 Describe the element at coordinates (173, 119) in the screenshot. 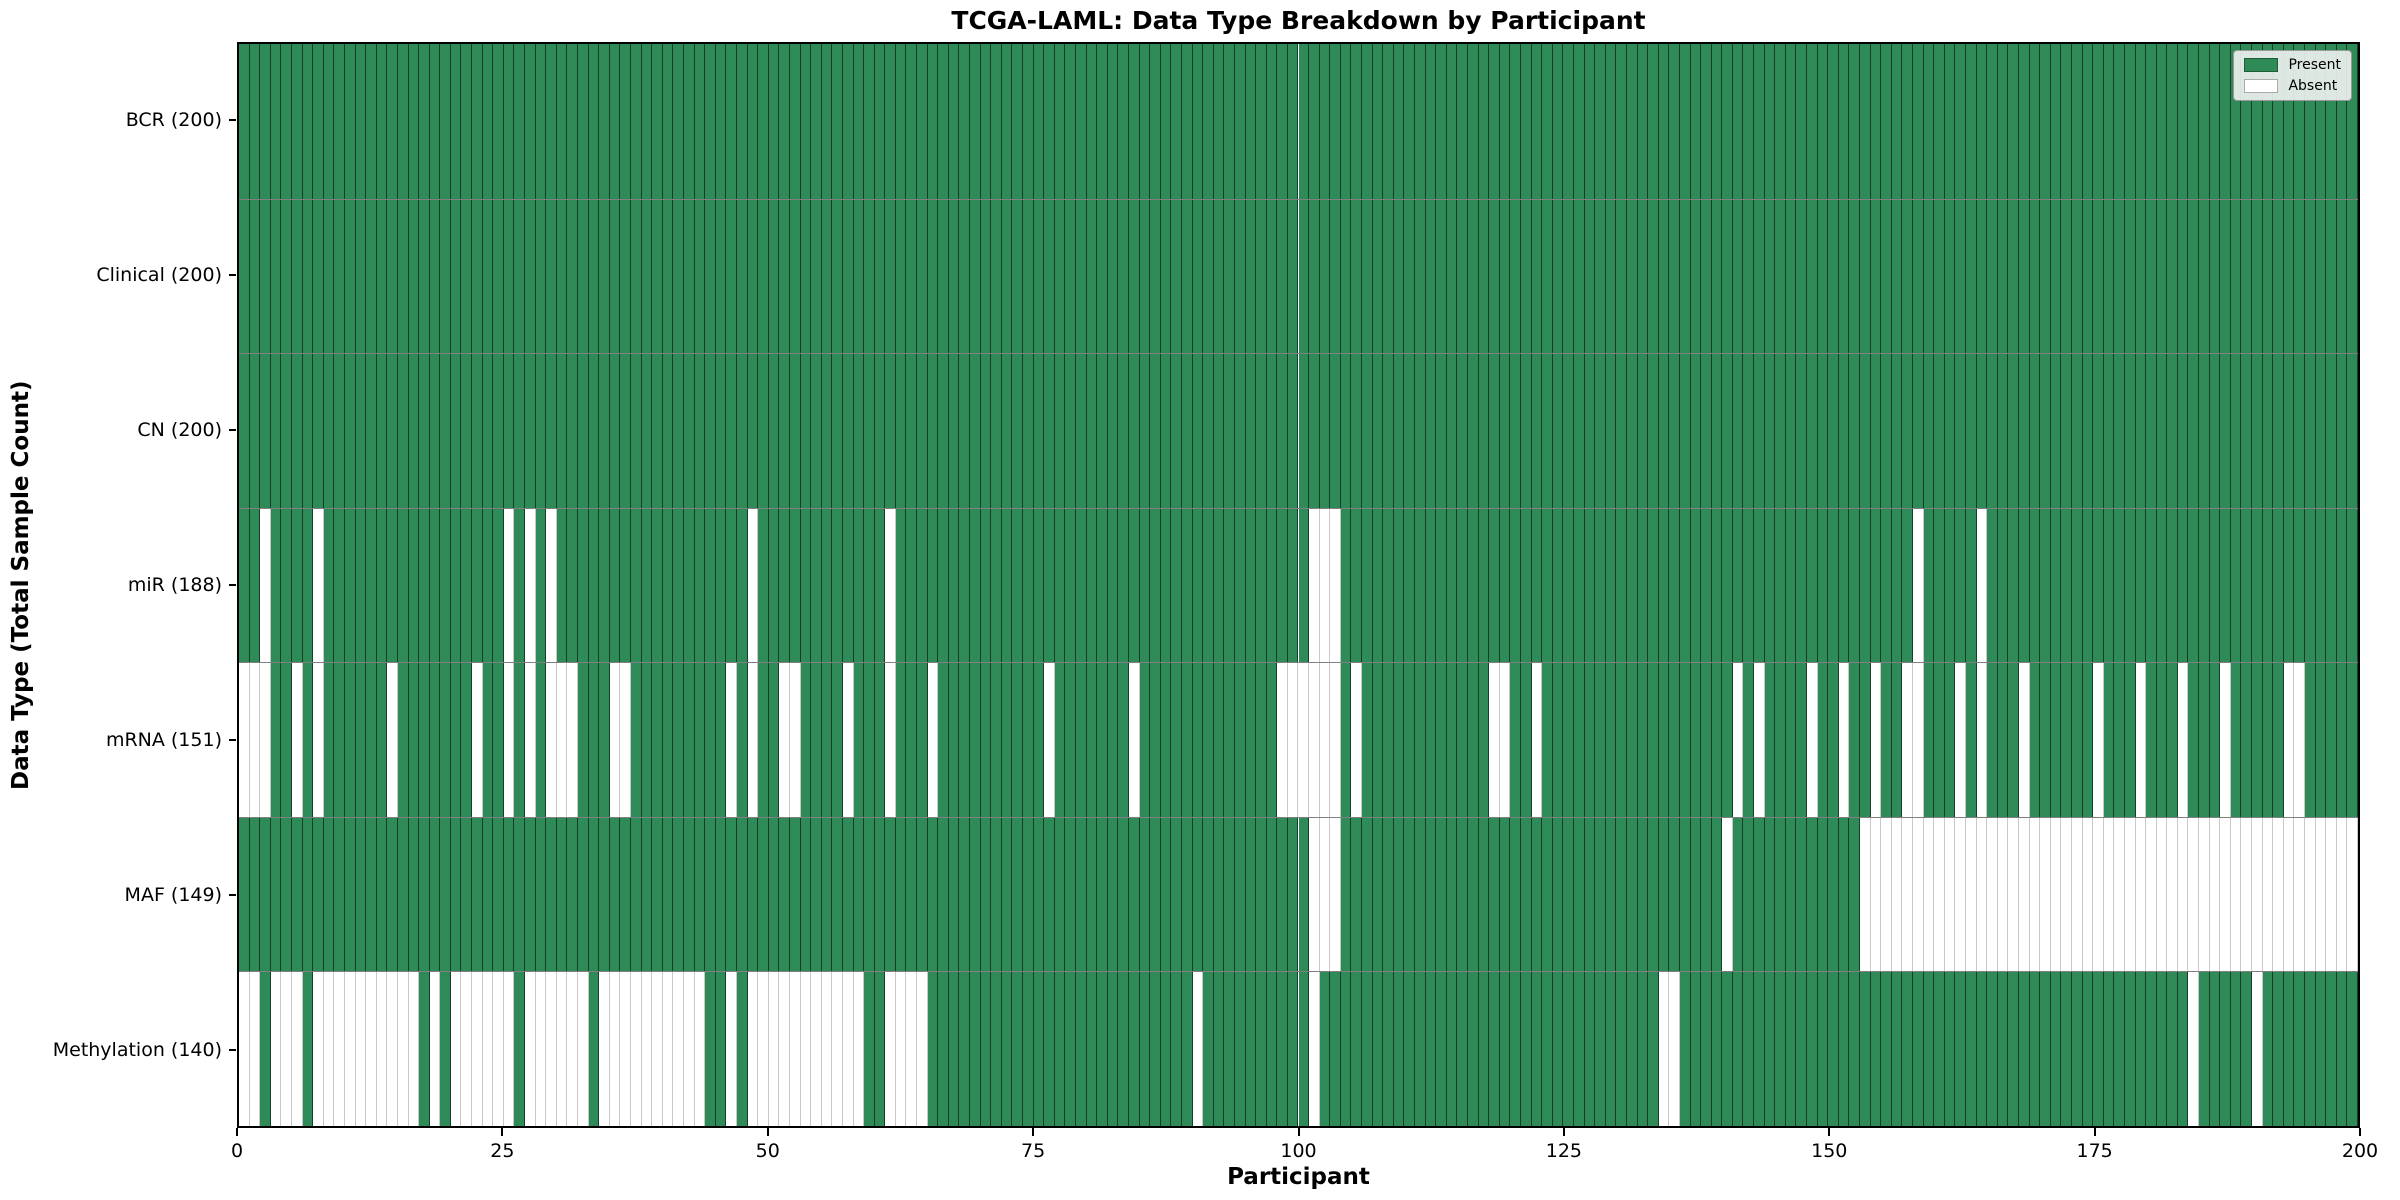

I see `y-tick-label: BCR (200)` at that location.